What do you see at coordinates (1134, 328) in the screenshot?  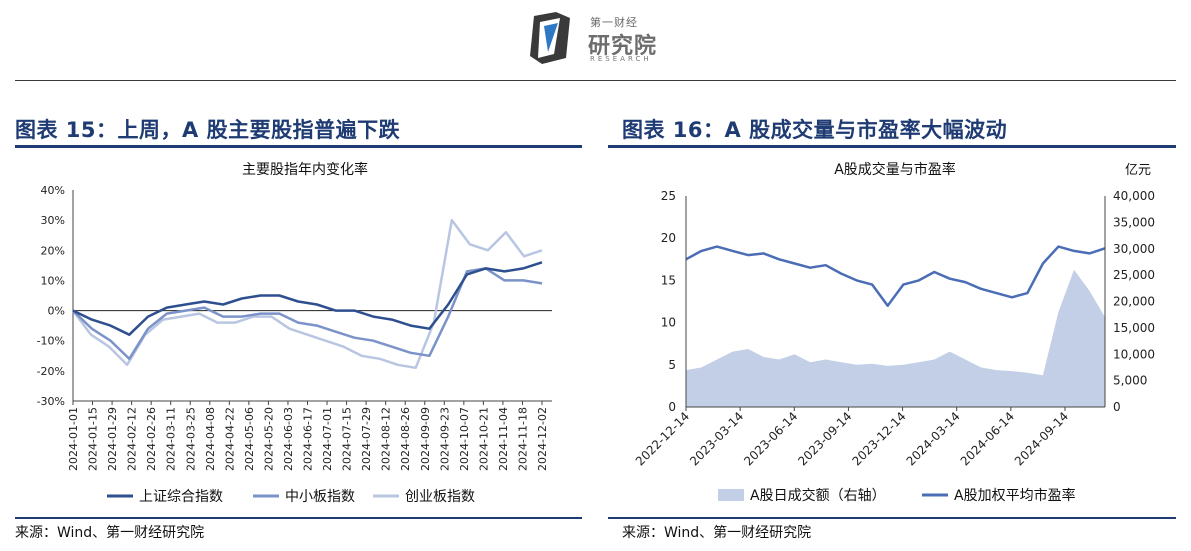 I see `chart2-right-tick: 15,000` at bounding box center [1134, 328].